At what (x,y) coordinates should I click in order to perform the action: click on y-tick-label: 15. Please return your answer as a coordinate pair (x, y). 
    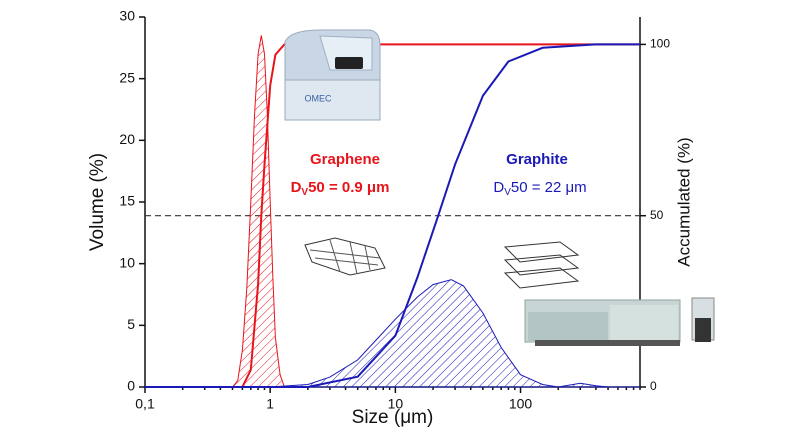
    Looking at the image, I should click on (127, 201).